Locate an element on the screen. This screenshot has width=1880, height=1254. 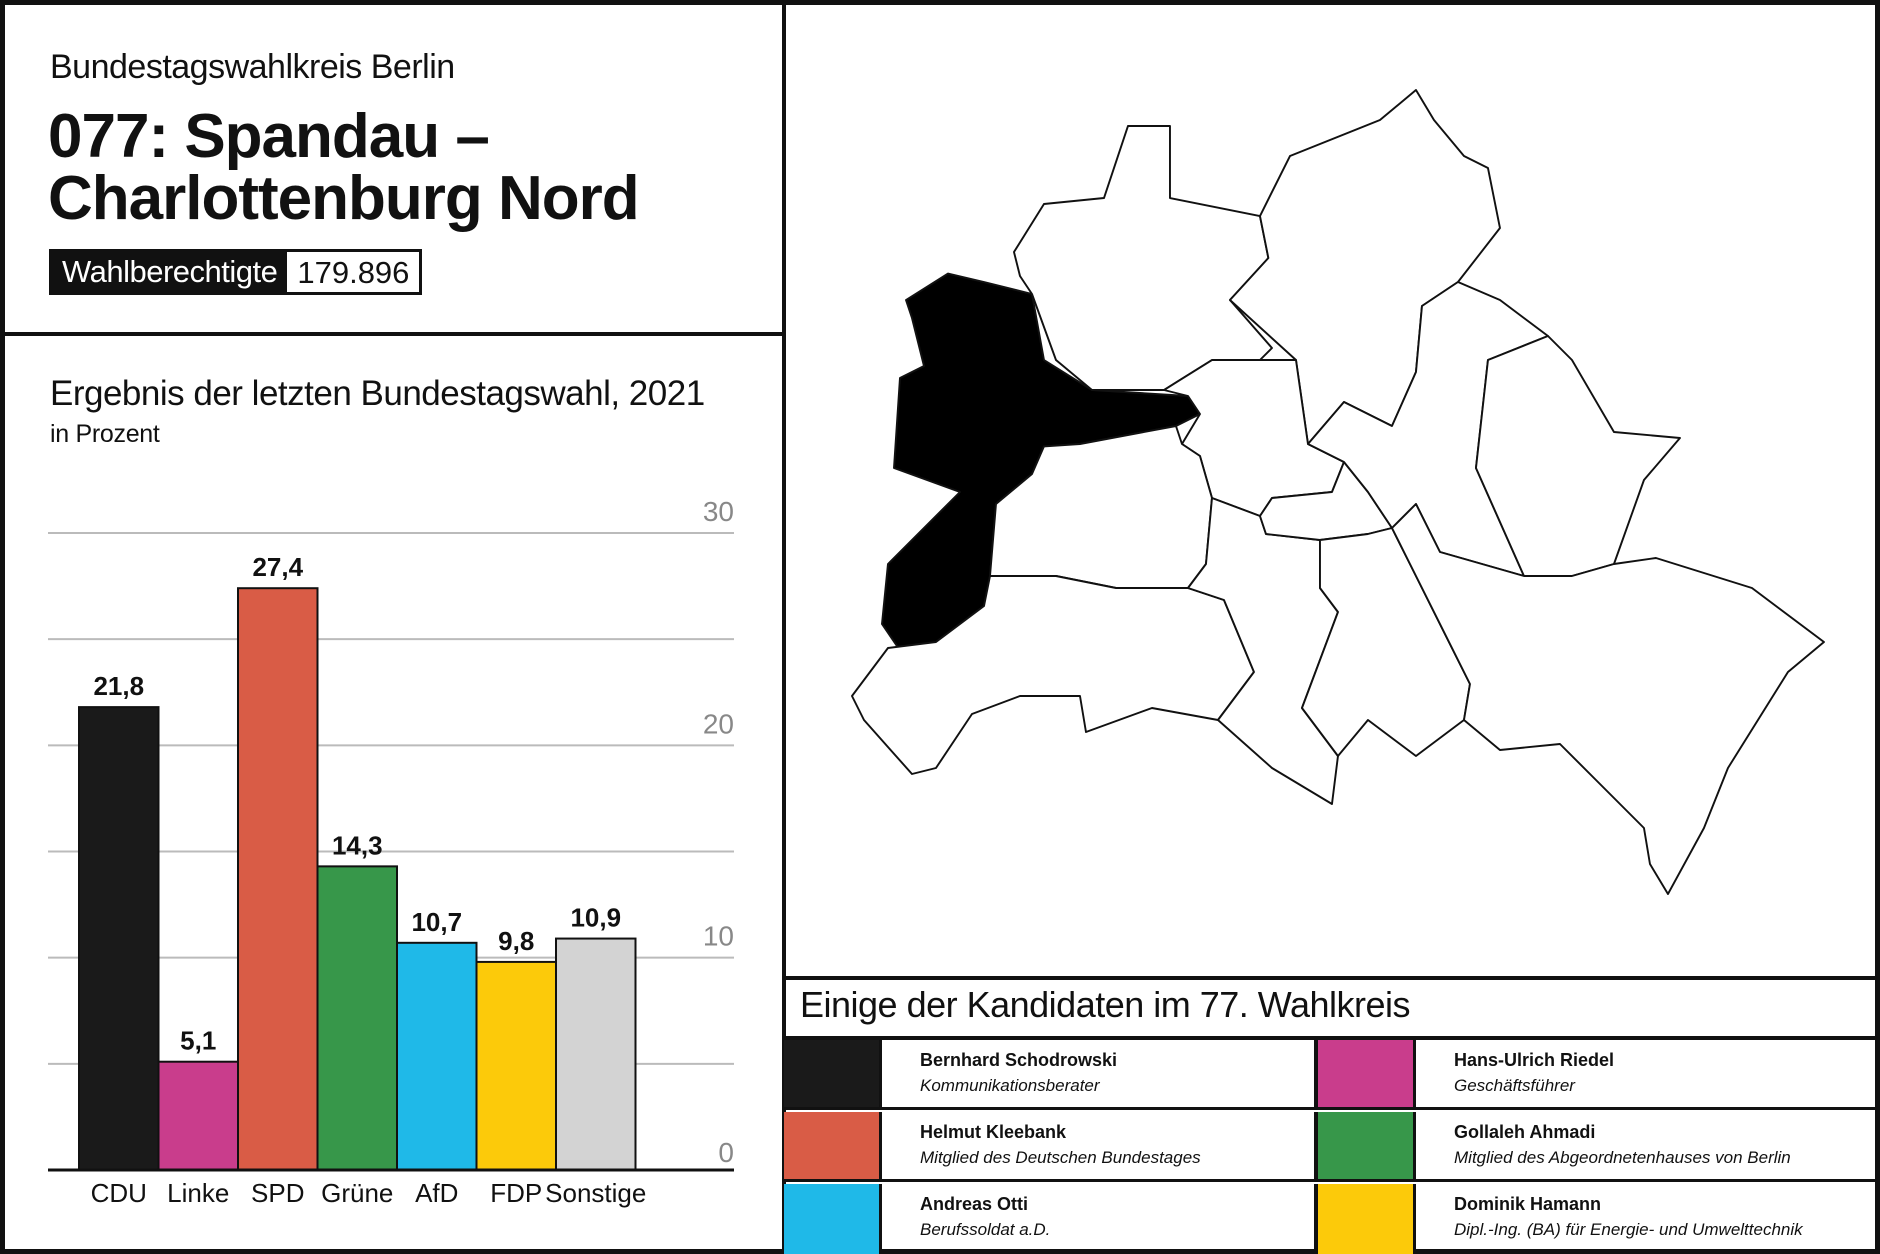
x-tick-label: FDP is located at coordinates (516, 1193).